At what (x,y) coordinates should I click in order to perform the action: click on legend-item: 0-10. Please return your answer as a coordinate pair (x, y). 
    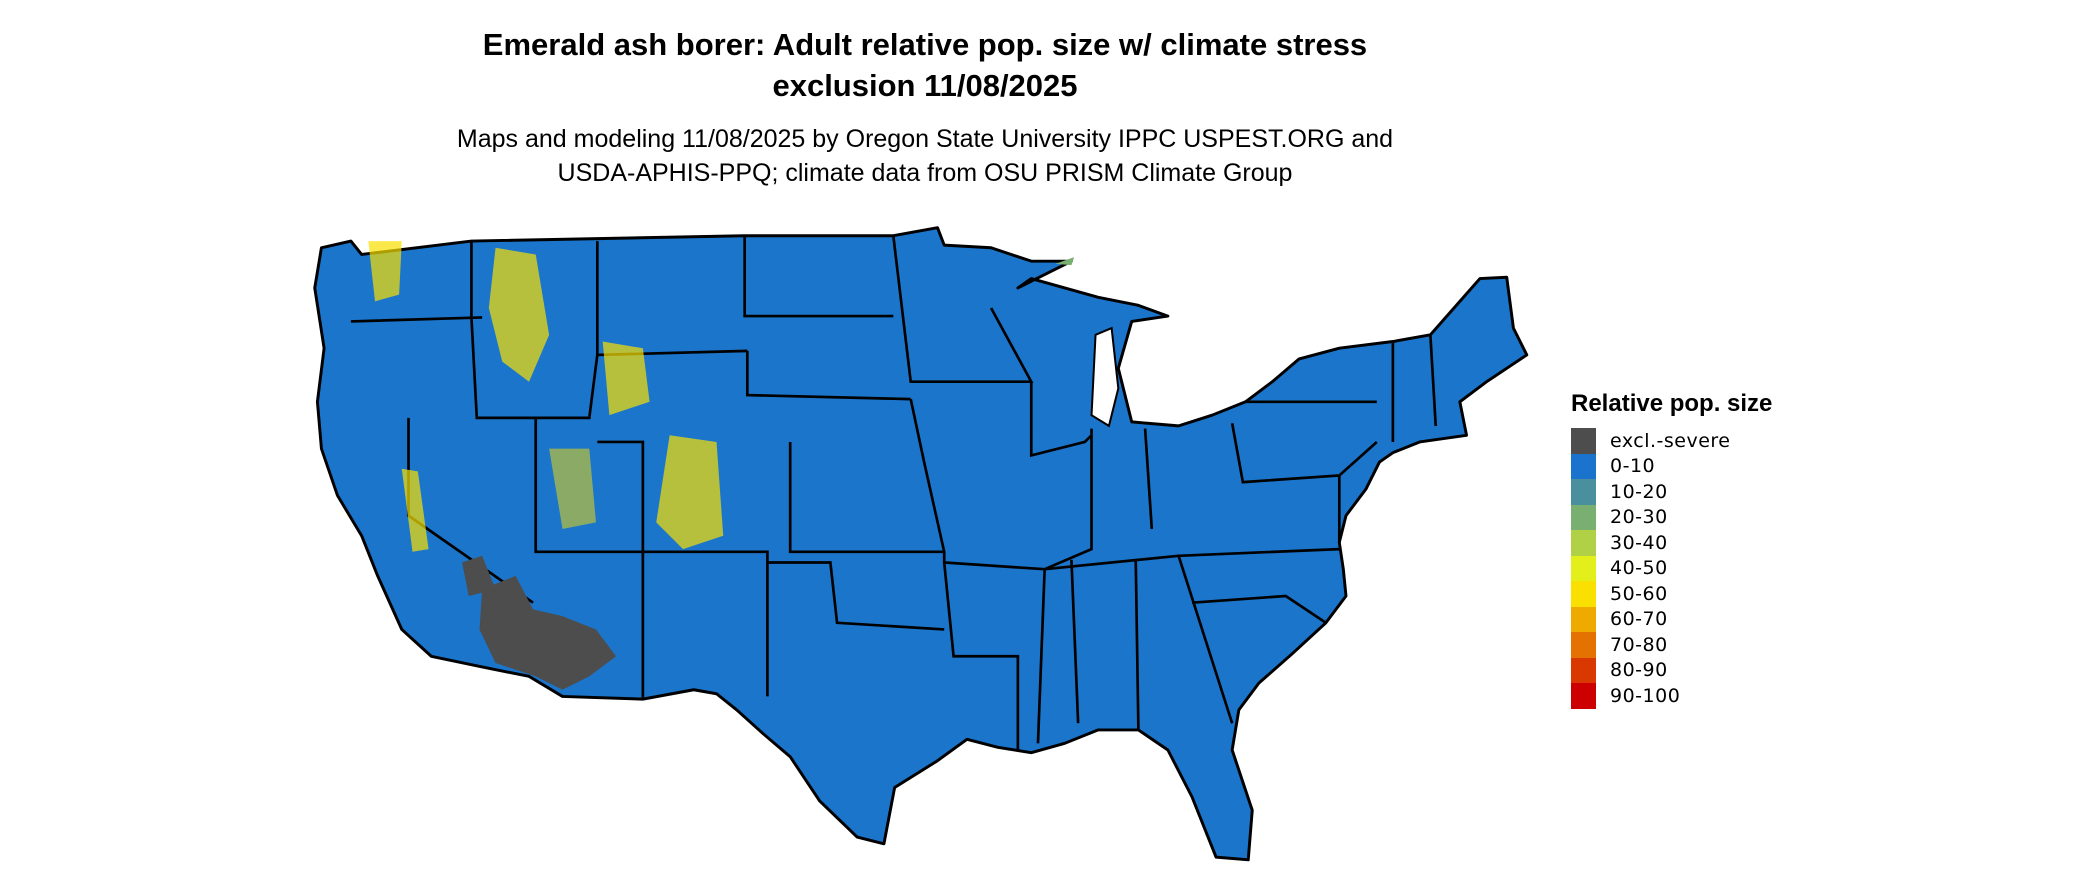
    Looking at the image, I should click on (1671, 466).